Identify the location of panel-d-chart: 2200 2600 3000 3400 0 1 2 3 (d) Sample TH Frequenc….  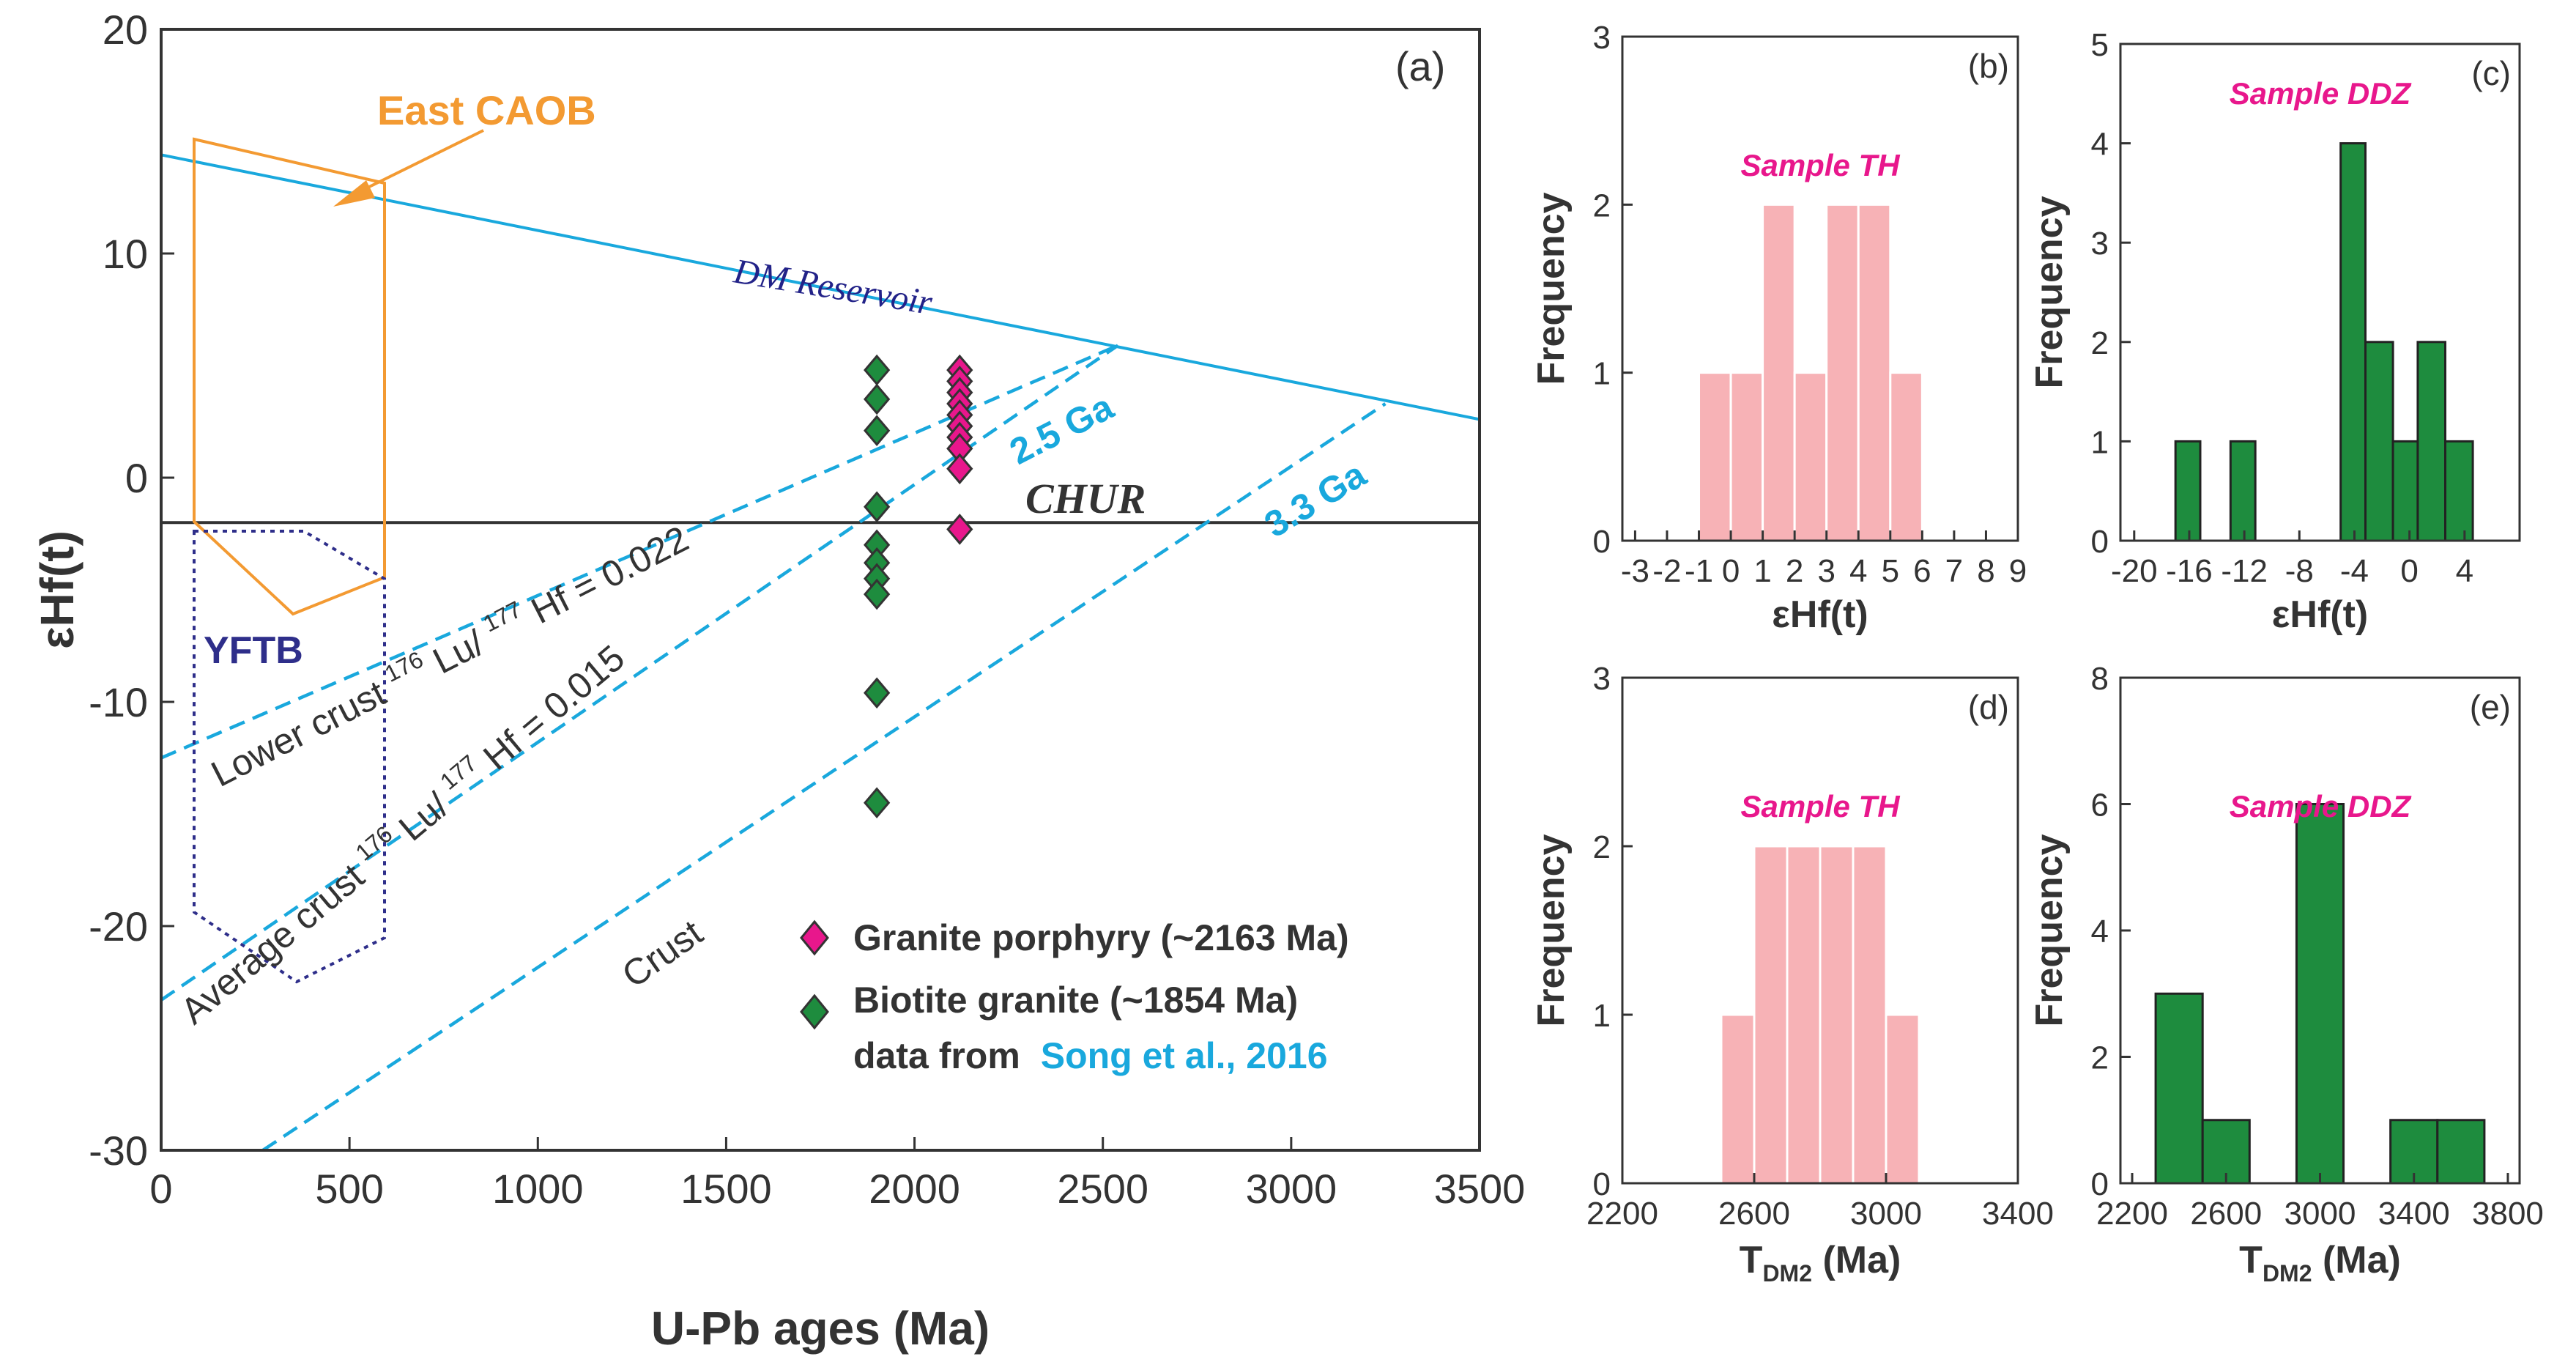
(1792, 974).